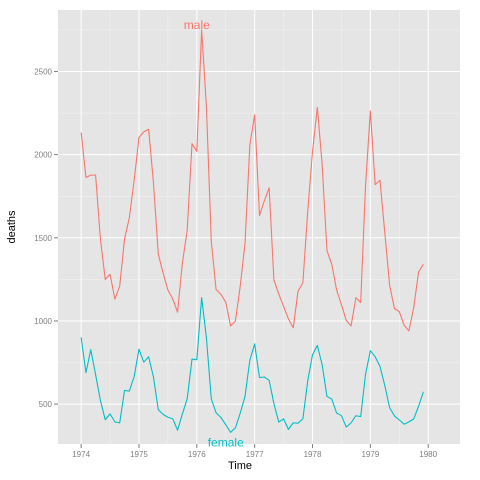  What do you see at coordinates (214, 233) in the screenshot?
I see `series-labels: male female` at bounding box center [214, 233].